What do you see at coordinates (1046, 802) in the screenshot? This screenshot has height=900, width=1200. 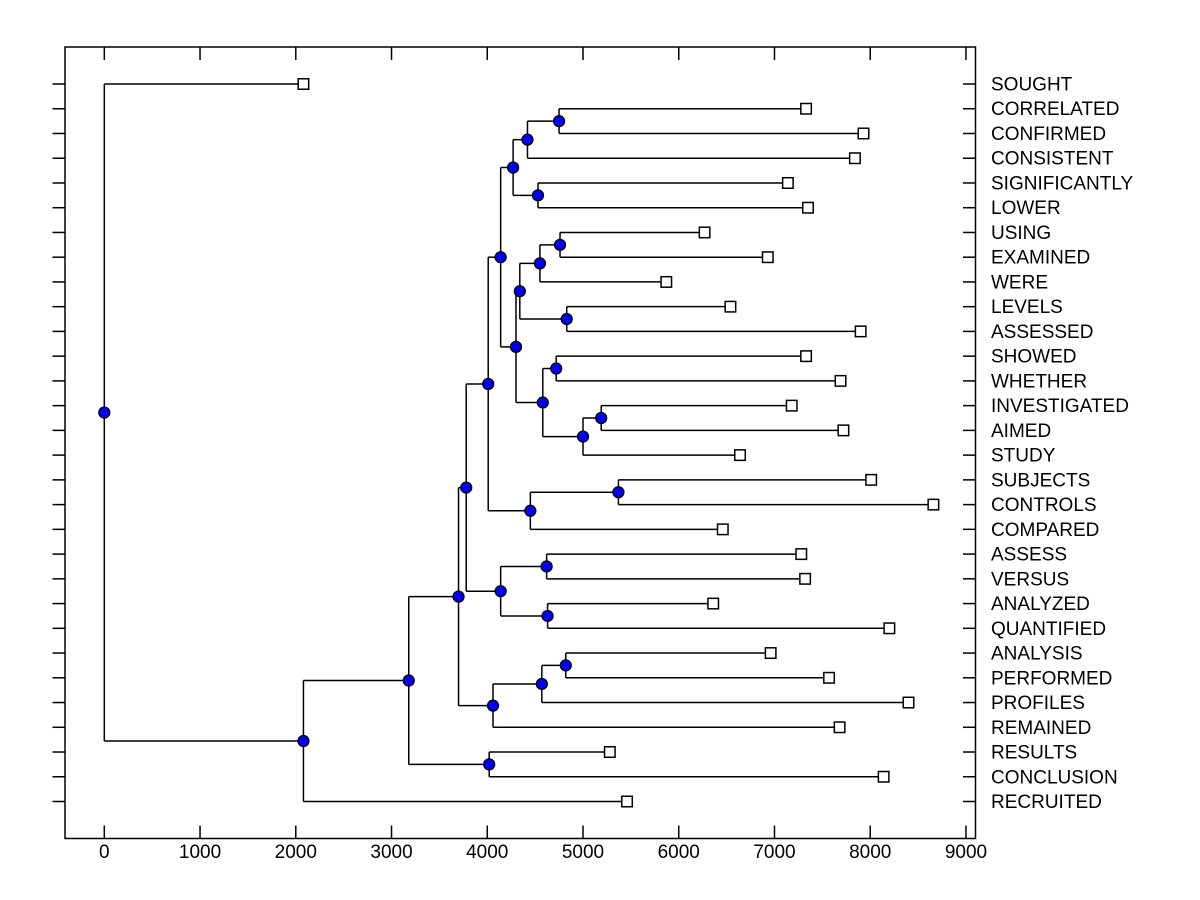 I see `leaf-label: RECRUITED` at bounding box center [1046, 802].